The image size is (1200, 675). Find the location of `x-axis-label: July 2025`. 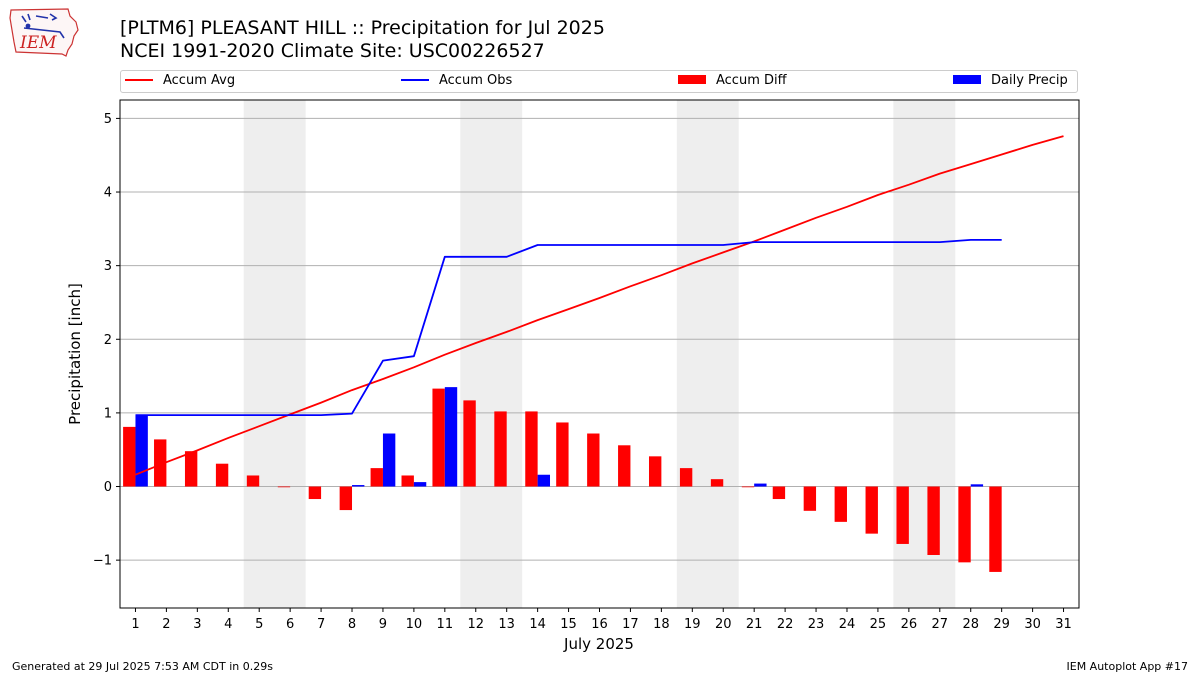

x-axis-label: July 2025 is located at coordinates (598, 644).